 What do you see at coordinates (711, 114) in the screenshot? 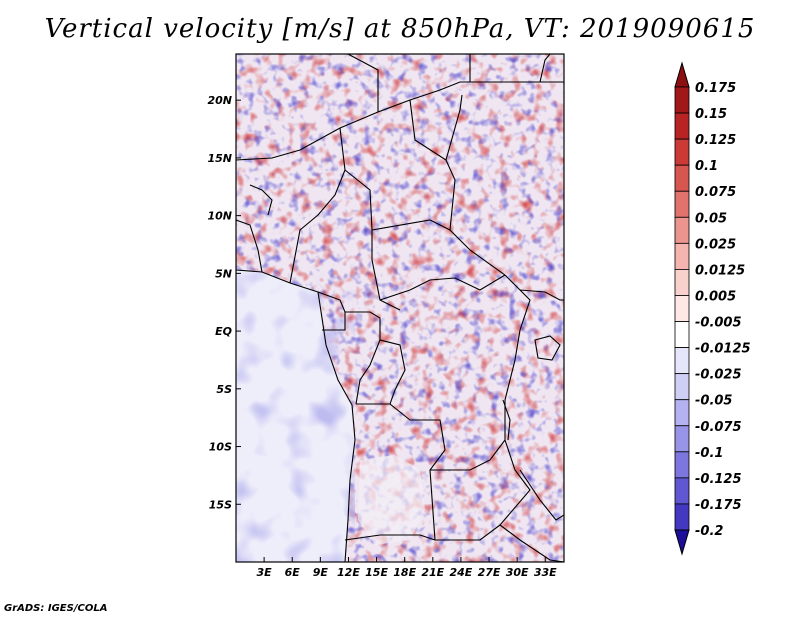
I see `colorbar-label: 0.15` at bounding box center [711, 114].